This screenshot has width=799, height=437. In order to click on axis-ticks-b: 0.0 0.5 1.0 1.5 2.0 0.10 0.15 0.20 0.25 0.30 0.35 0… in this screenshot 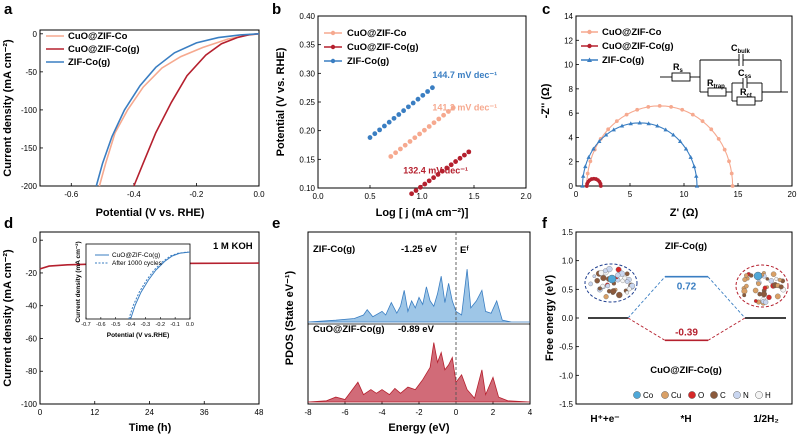, I will do `click(415, 106)`.